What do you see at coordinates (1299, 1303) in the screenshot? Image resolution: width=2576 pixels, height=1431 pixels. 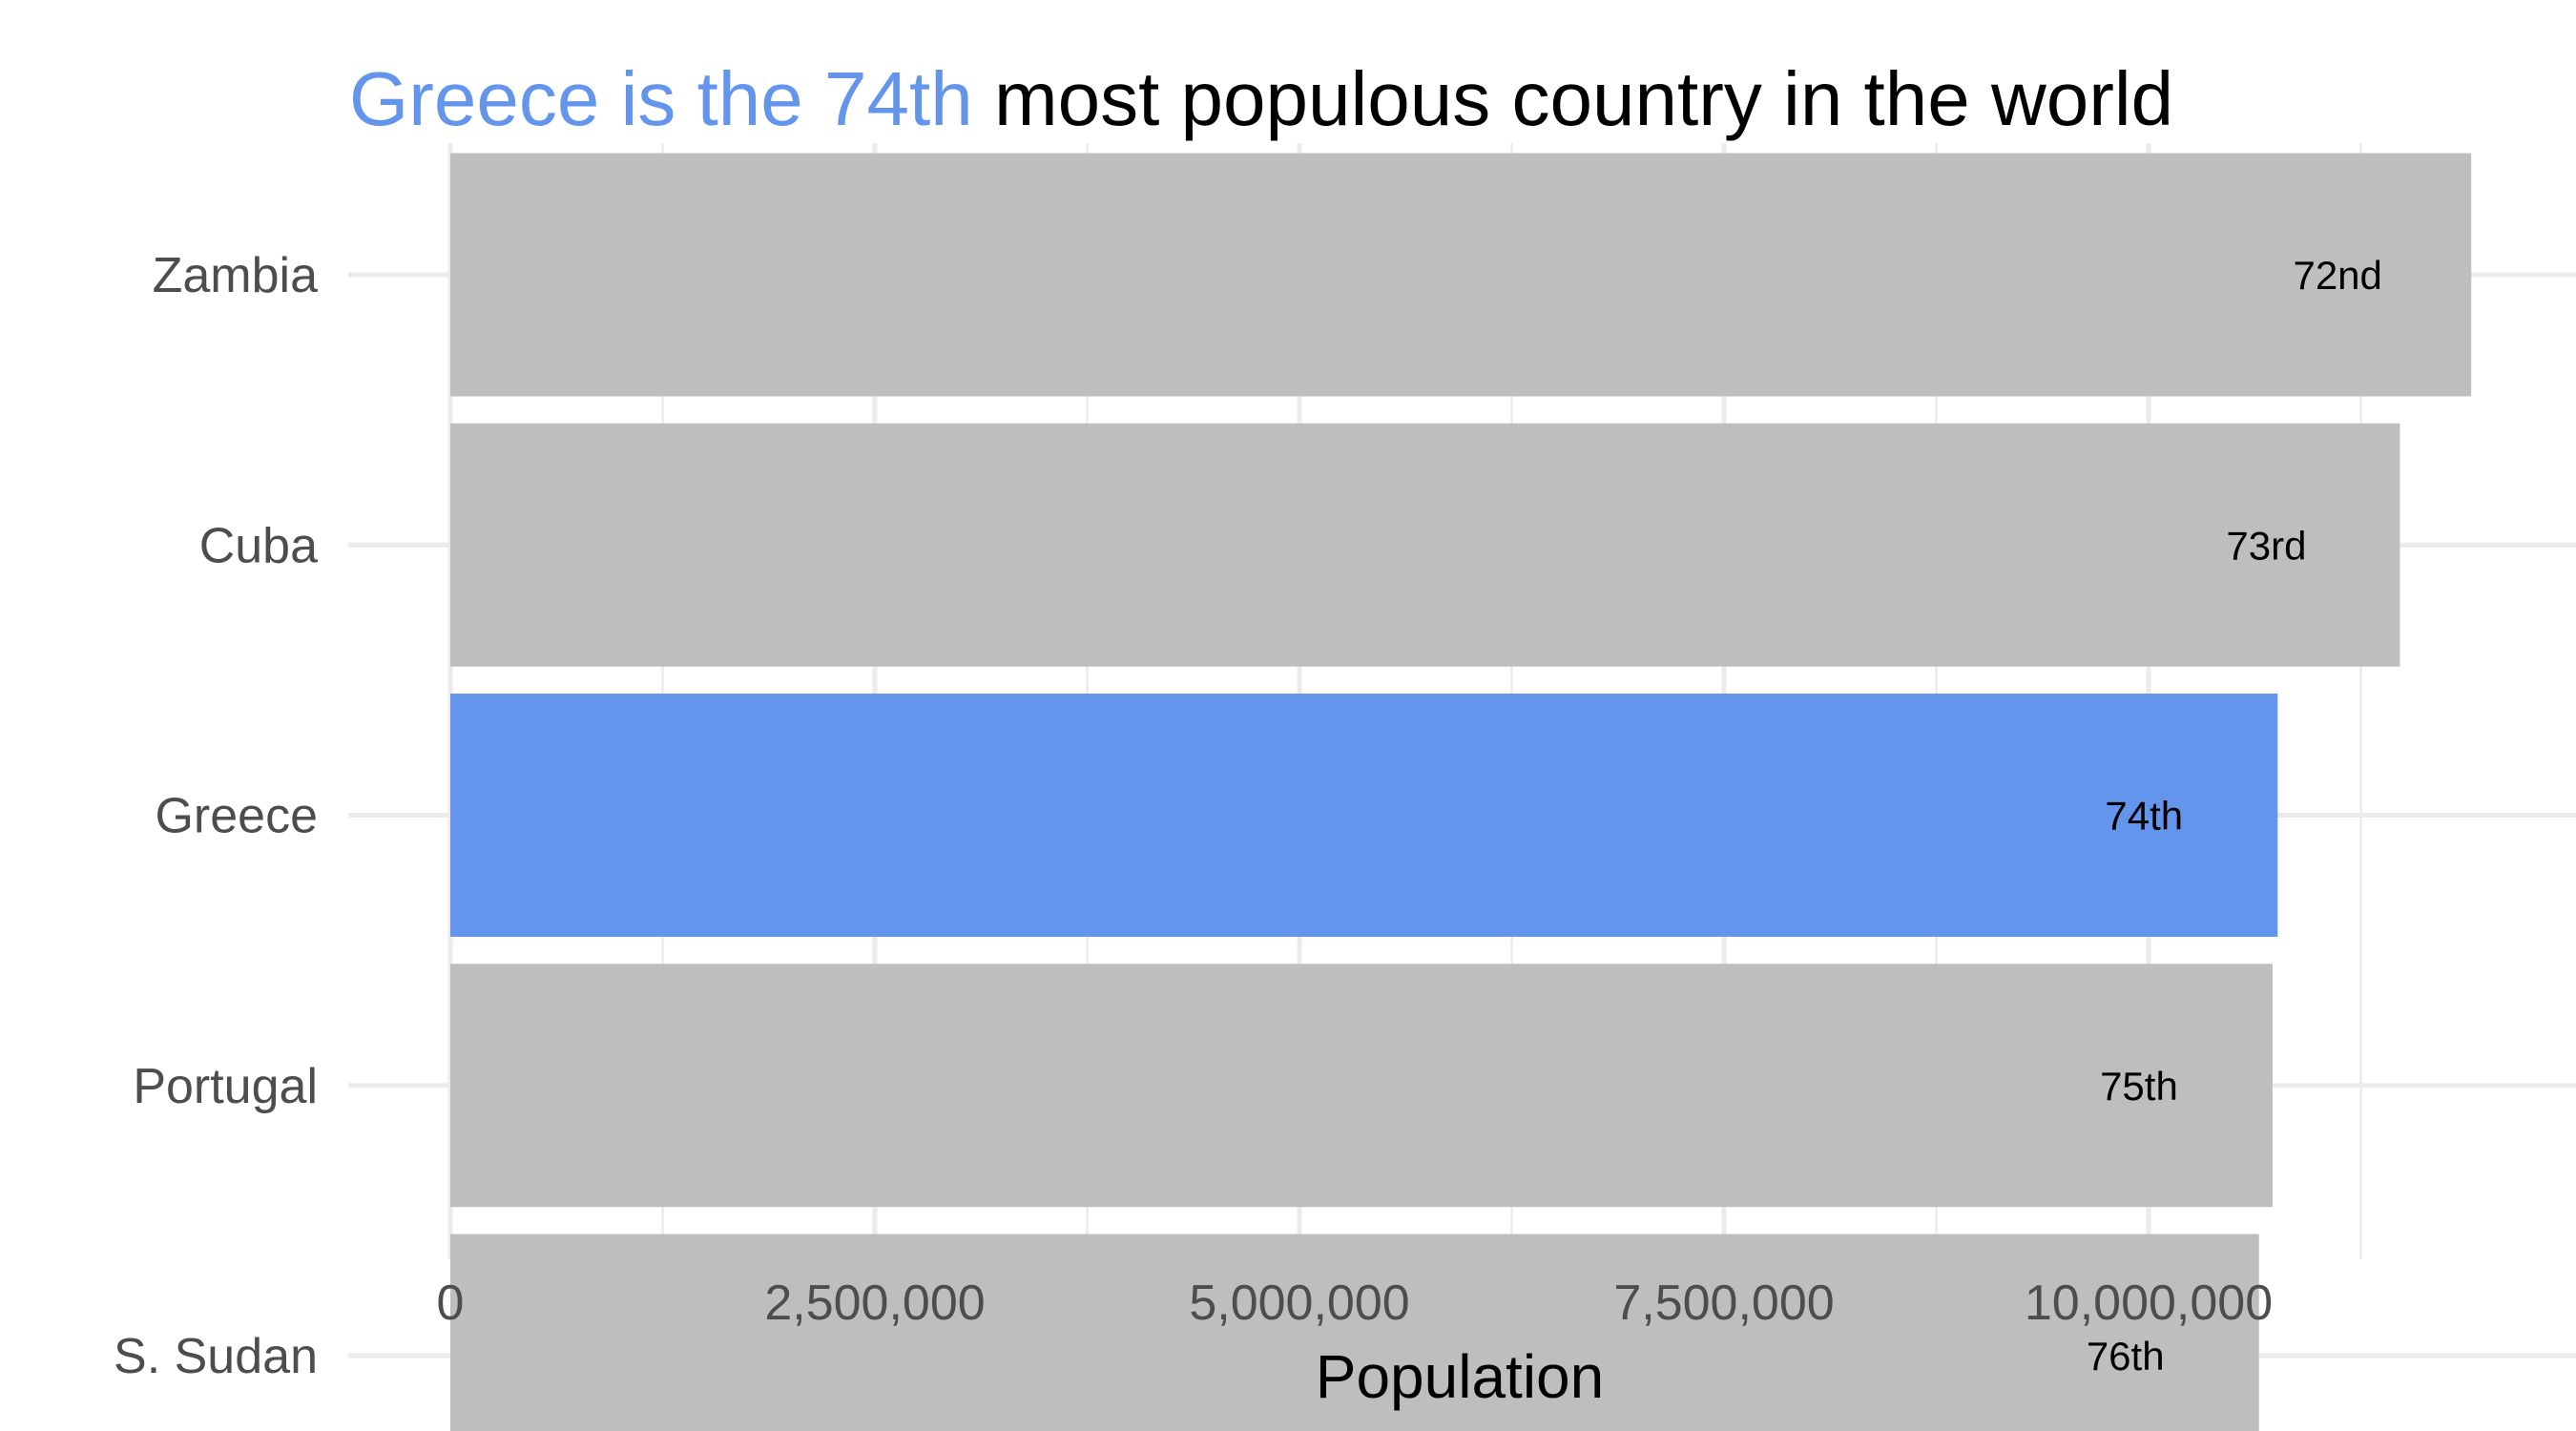 I see `x-tick-label: 5,000,000` at bounding box center [1299, 1303].